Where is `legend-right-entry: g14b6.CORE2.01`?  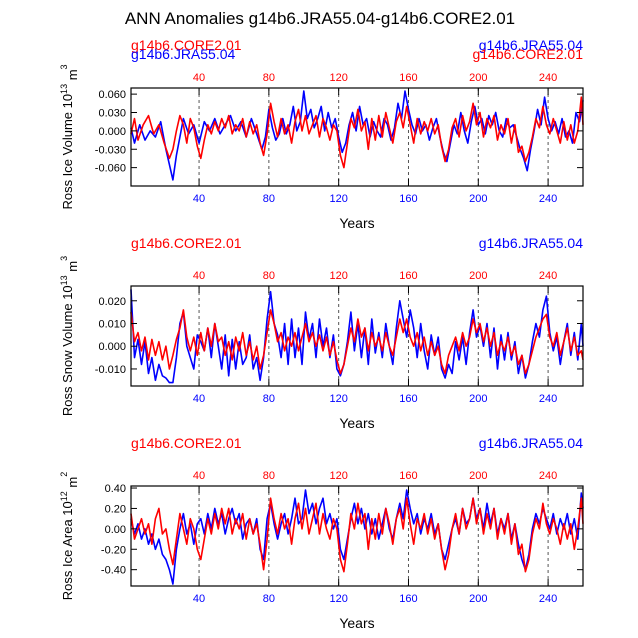
legend-right-entry: g14b6.CORE2.01 is located at coordinates (527, 54).